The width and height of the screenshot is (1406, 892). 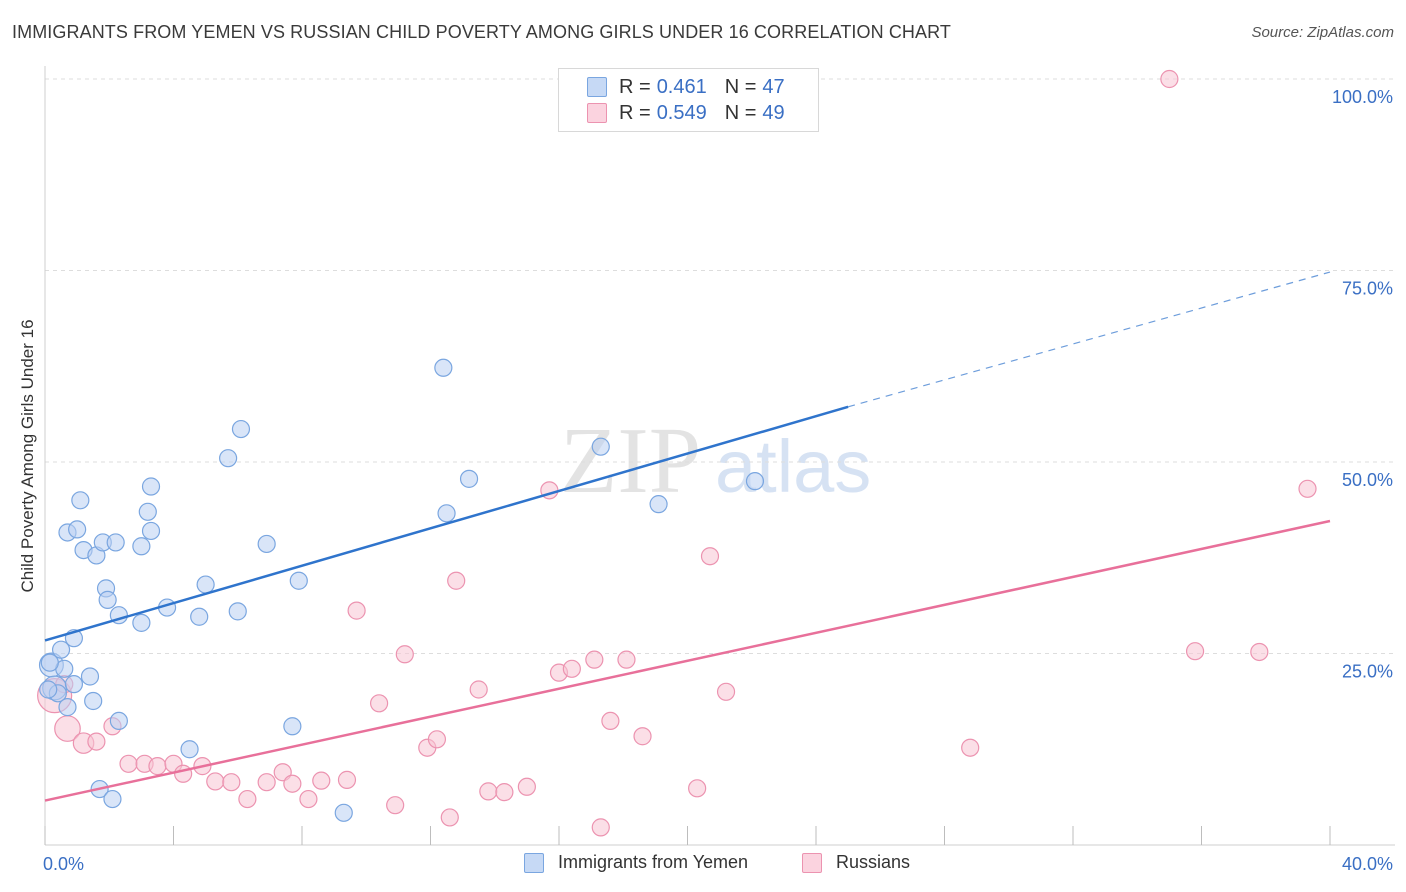 What do you see at coordinates (1367, 289) in the screenshot?
I see `y-tick-label: 75.0%` at bounding box center [1367, 289].